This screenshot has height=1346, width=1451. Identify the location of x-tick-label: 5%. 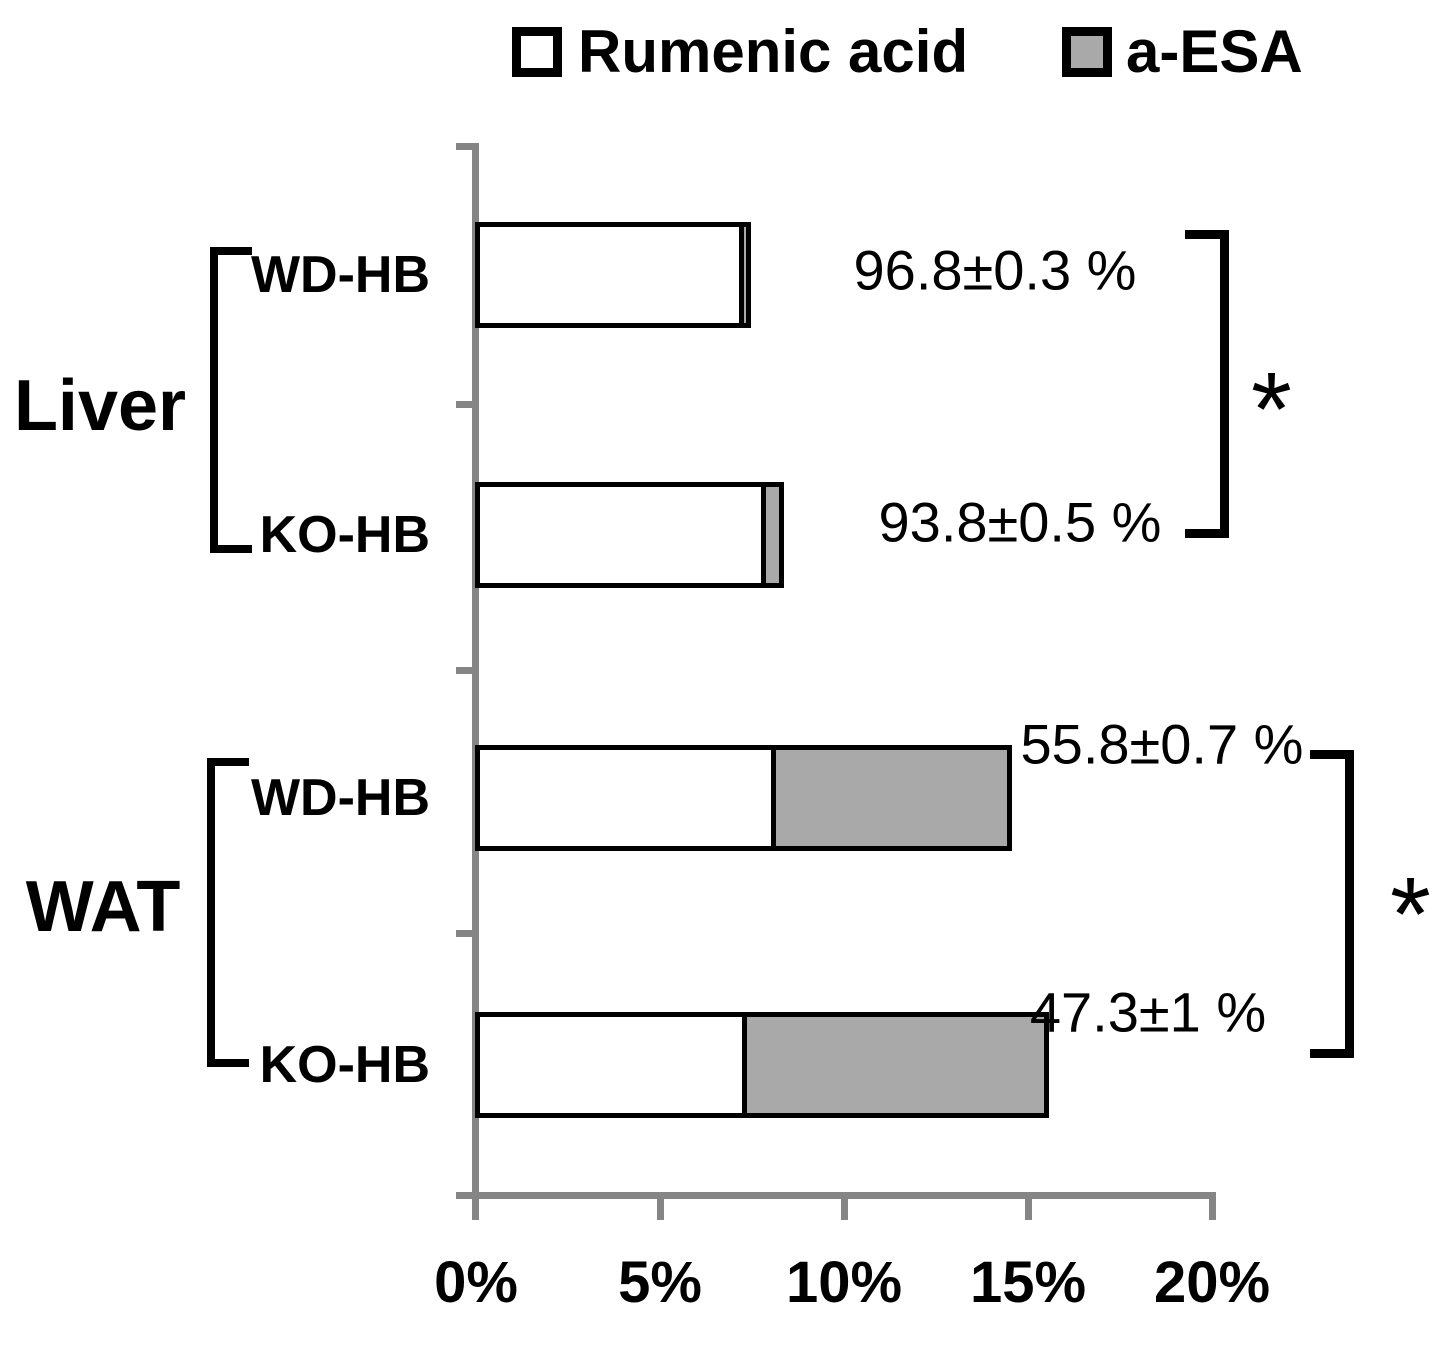
(660, 1282).